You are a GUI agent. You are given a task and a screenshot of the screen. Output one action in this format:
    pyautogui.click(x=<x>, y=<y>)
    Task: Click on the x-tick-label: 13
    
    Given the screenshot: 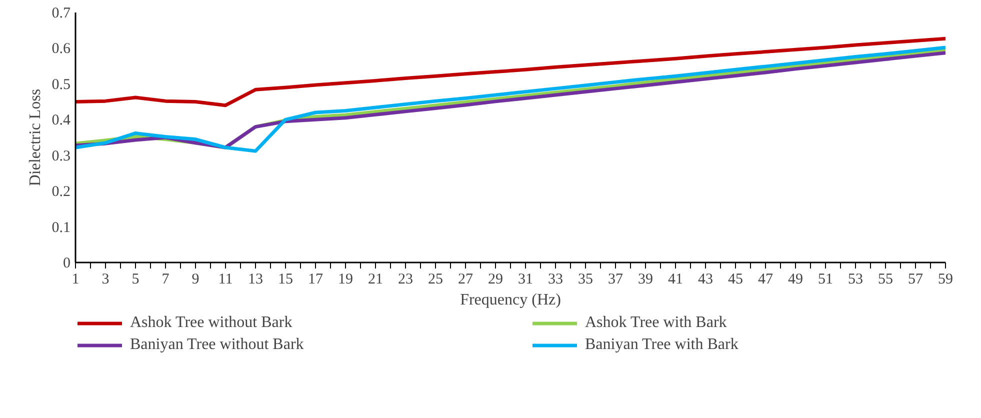 What is the action you would take?
    pyautogui.click(x=255, y=280)
    